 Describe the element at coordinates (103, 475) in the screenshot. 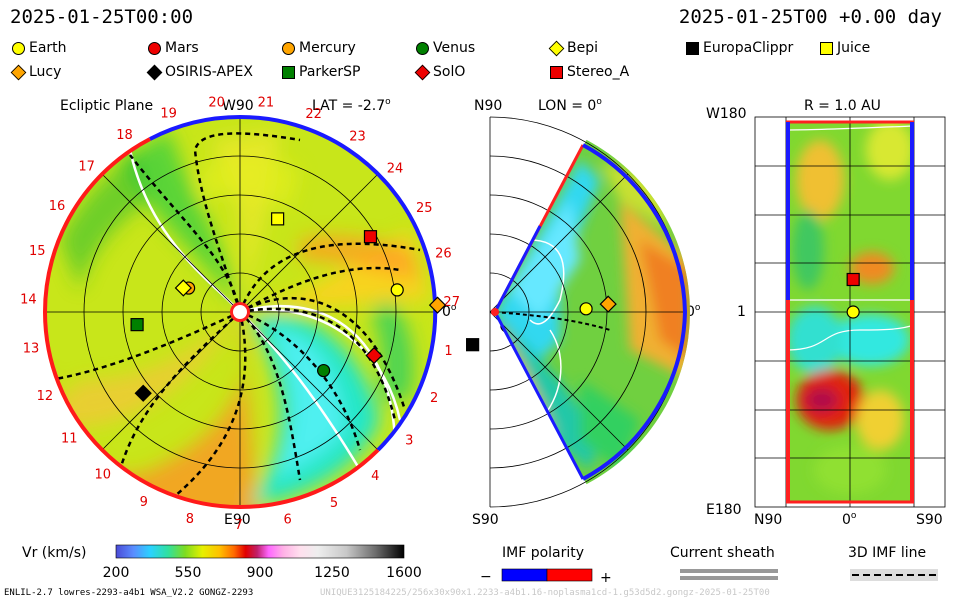

I see `carrington-label: 10` at that location.